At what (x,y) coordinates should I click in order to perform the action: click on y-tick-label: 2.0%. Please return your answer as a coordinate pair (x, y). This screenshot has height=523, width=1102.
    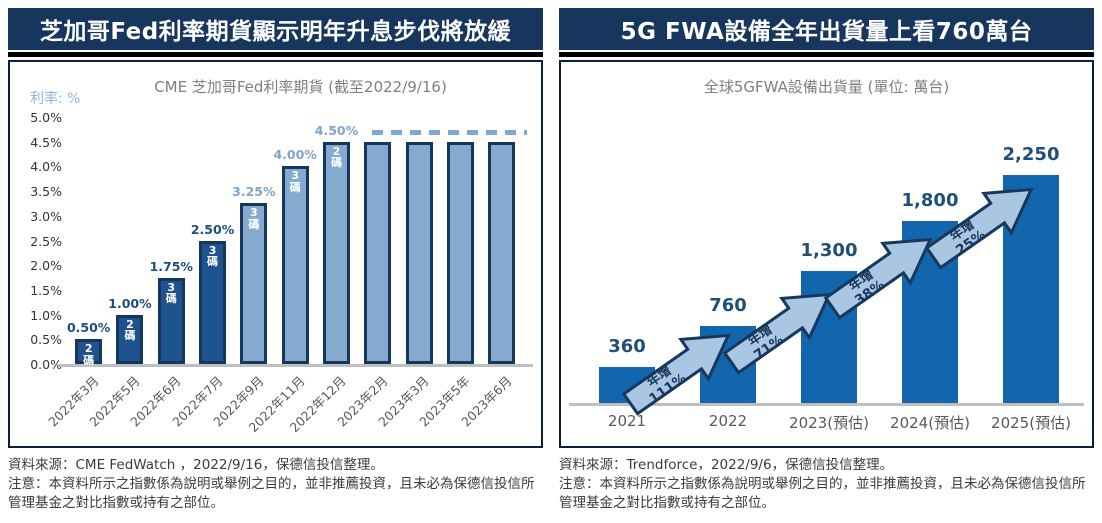
    Looking at the image, I should click on (46, 266).